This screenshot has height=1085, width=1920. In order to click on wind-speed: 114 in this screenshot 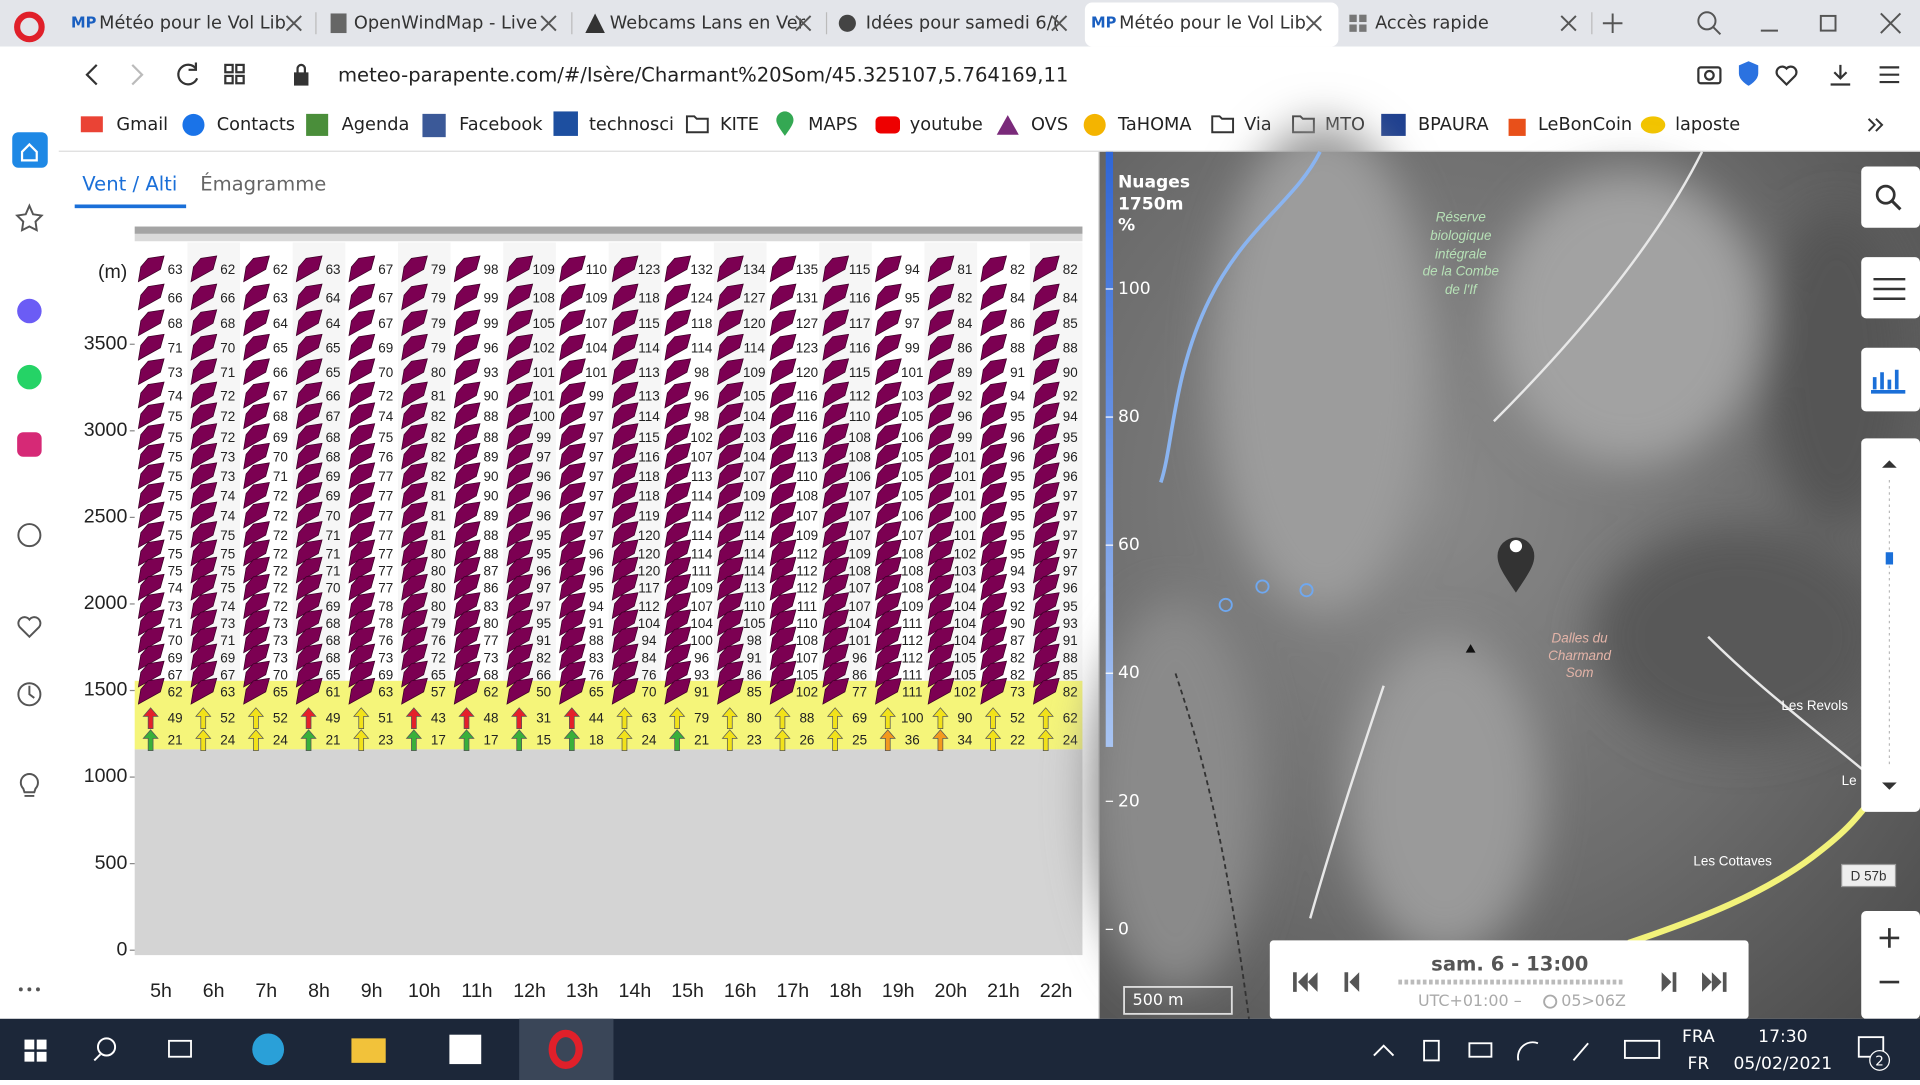, I will do `click(702, 535)`.